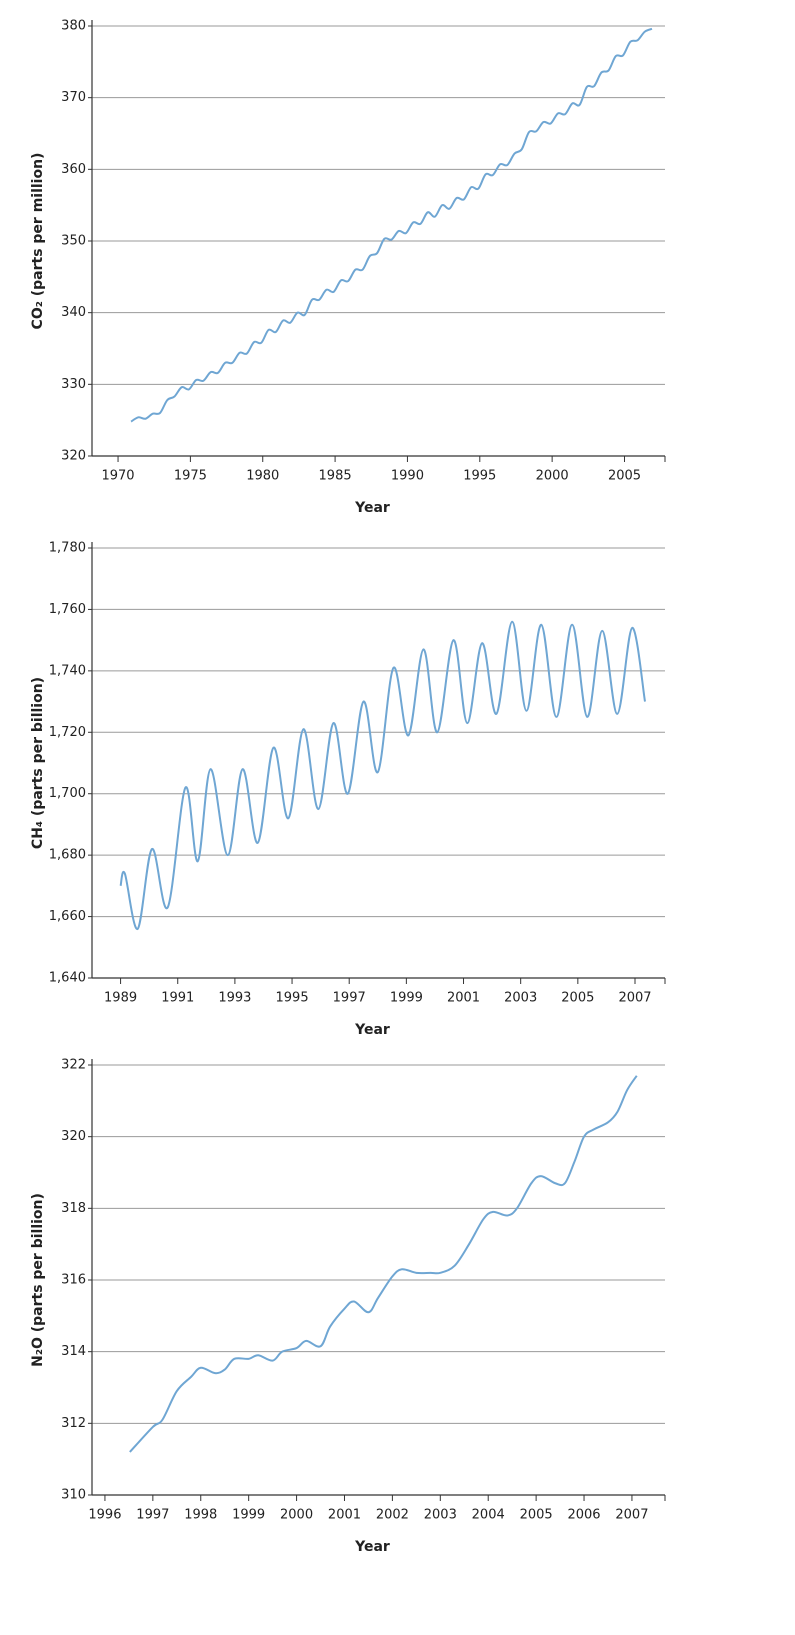 This screenshot has height=1635, width=795. I want to click on y-tick-label: 1,780, so click(67, 548).